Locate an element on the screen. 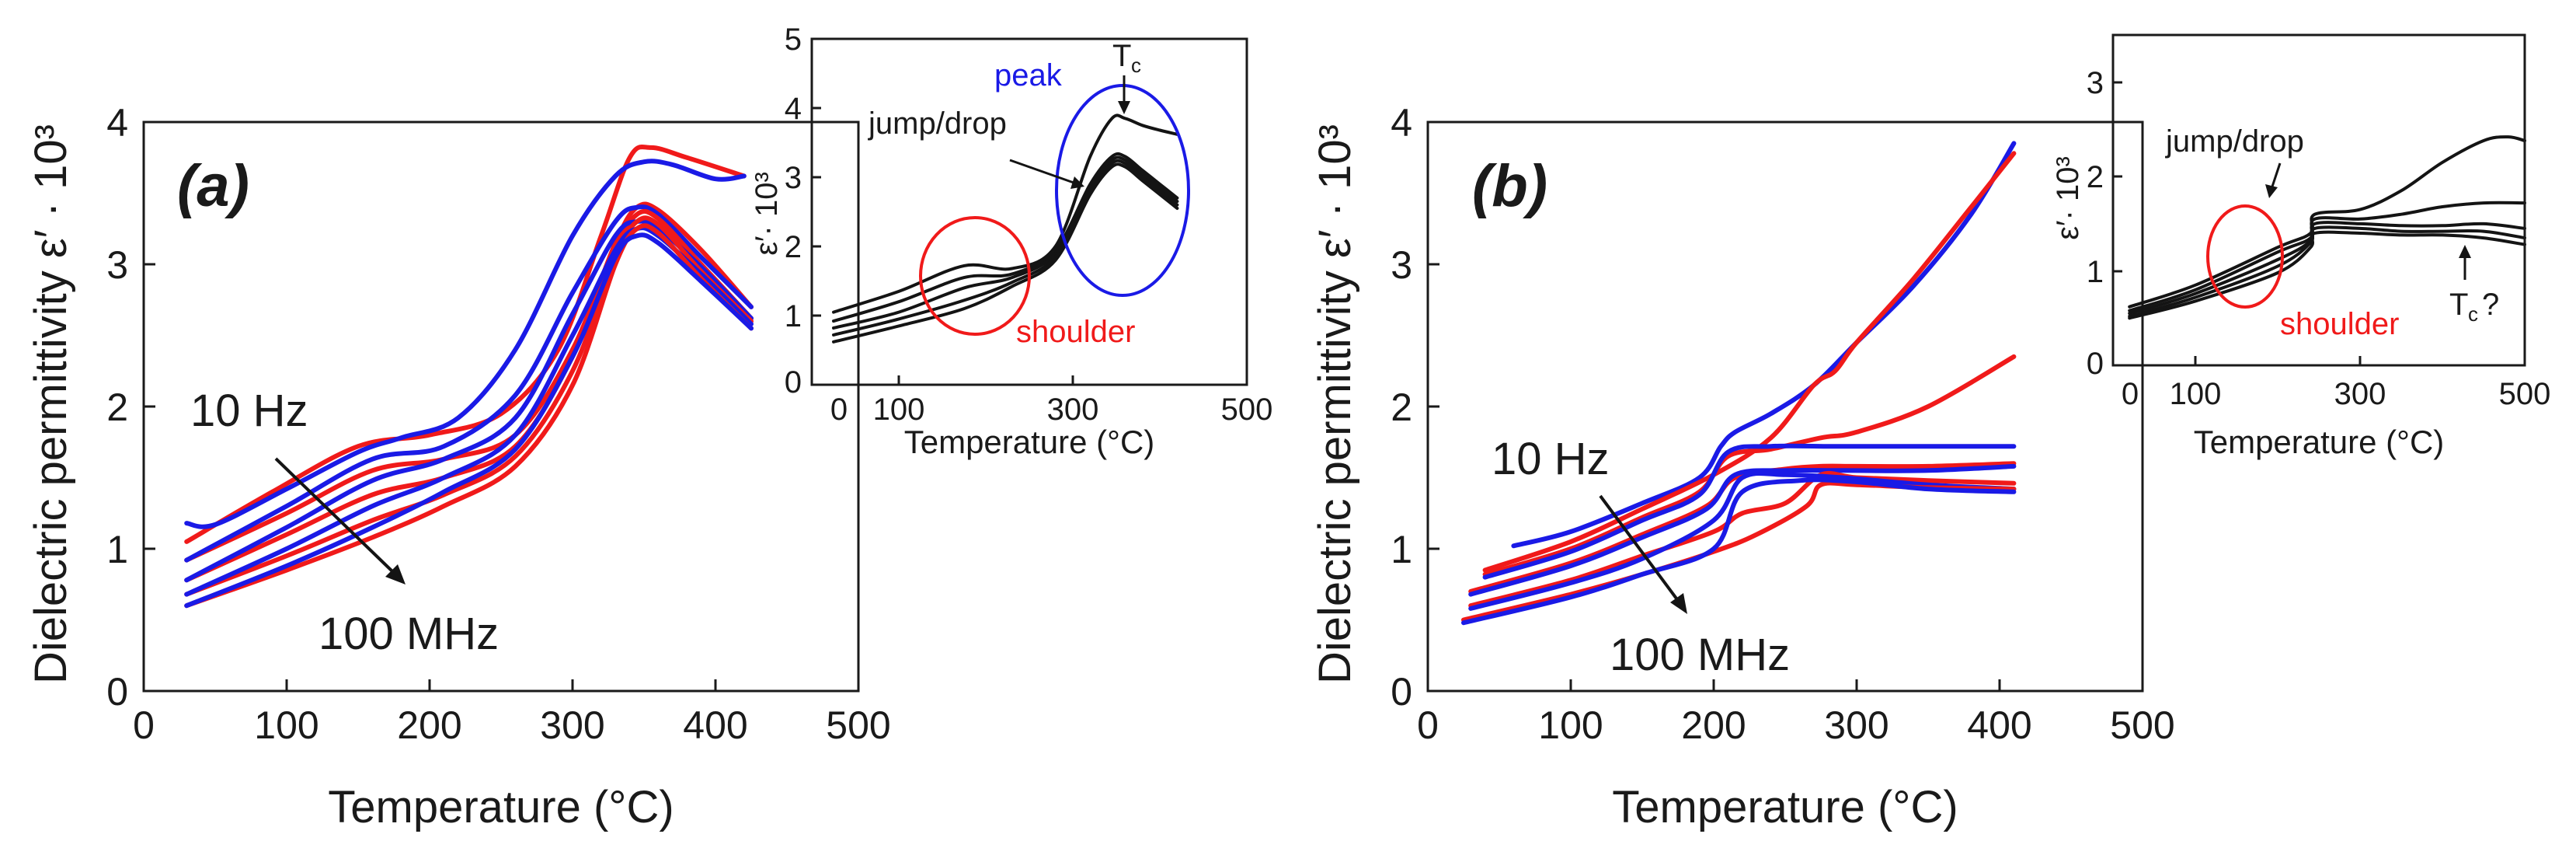 The width and height of the screenshot is (2576, 862). panel-b-ytick-label: 2 is located at coordinates (1401, 407).